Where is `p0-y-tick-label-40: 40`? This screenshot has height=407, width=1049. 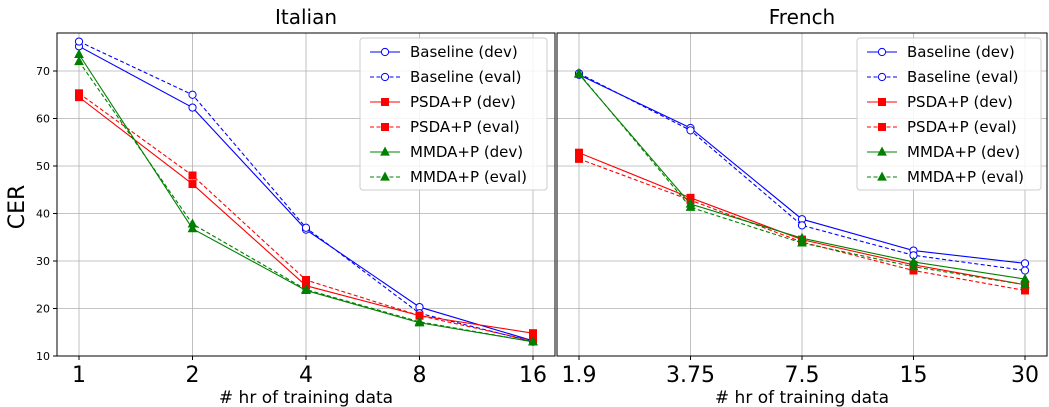 p0-y-tick-label-40: 40 is located at coordinates (43, 214).